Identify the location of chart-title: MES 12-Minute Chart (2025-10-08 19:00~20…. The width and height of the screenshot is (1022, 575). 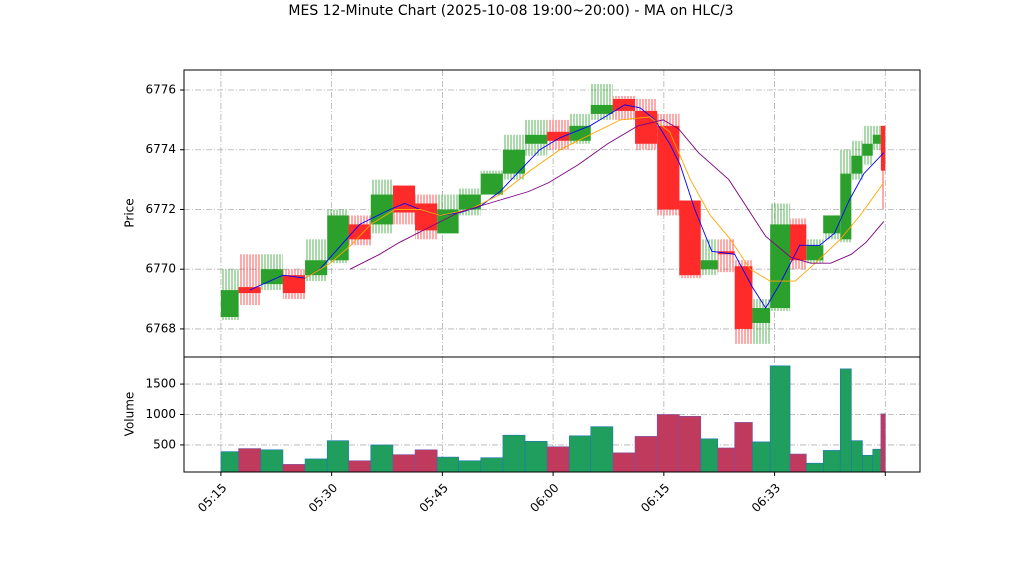
(510, 11).